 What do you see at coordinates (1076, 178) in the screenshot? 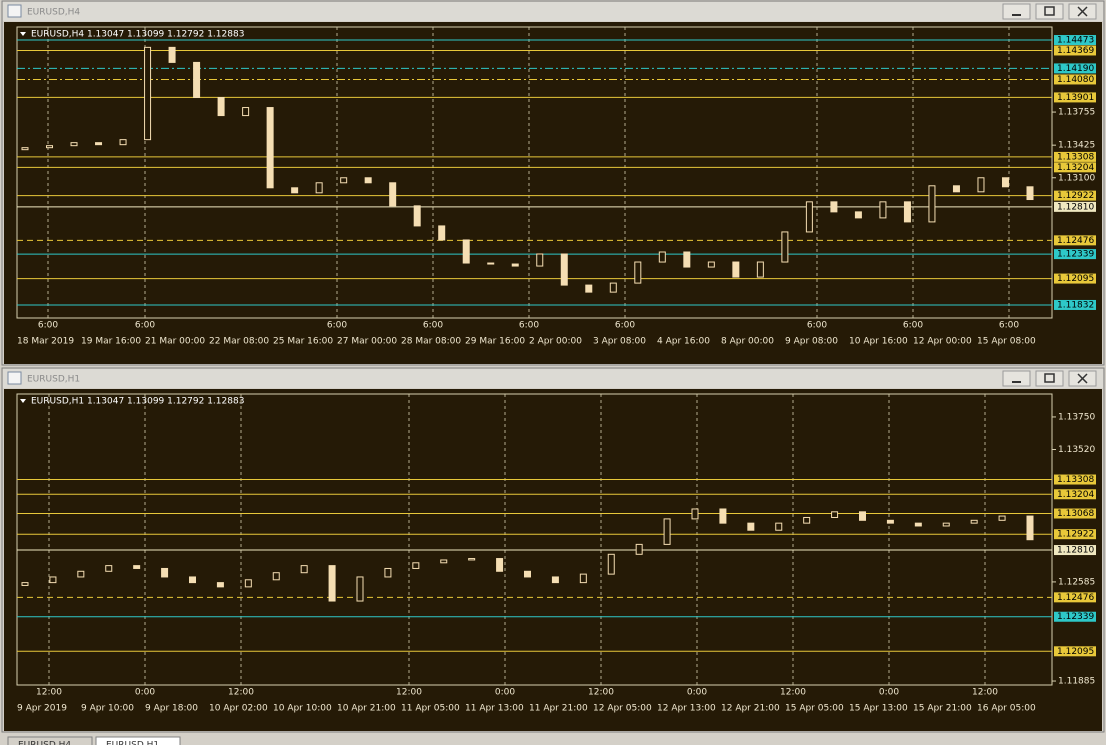
I see `y-tick-label: 1.13100` at bounding box center [1076, 178].